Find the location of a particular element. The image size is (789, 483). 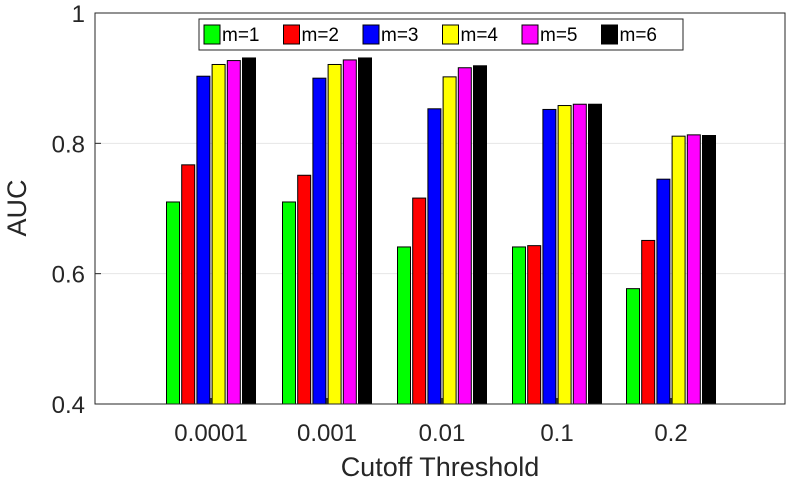

x-tick-label: 0.01 is located at coordinates (442, 433).